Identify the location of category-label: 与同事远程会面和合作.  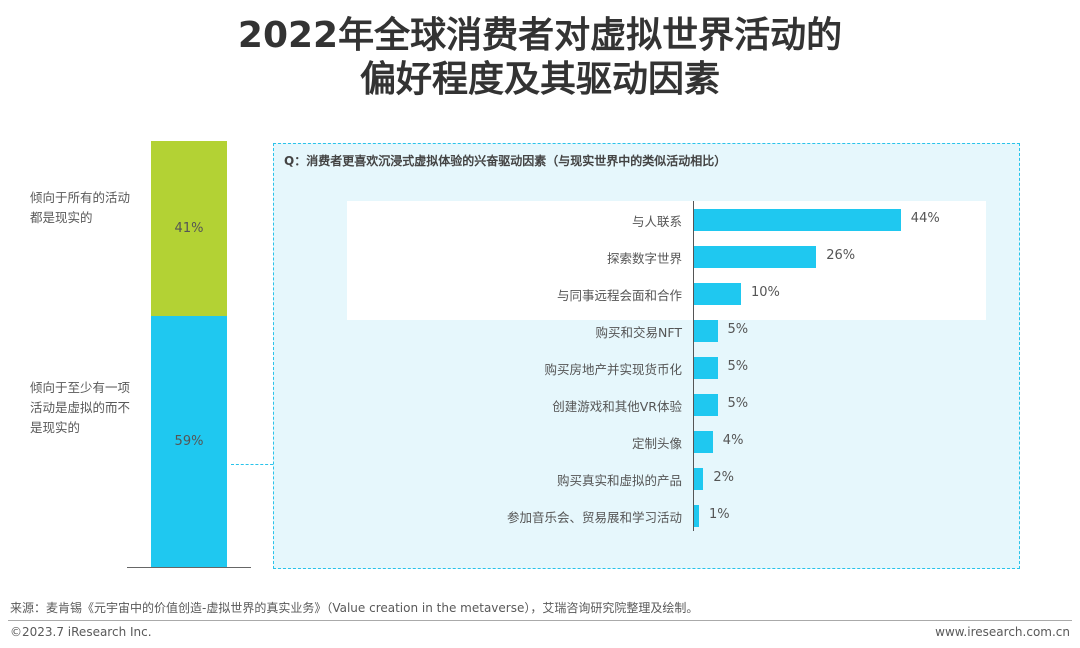
(619, 295).